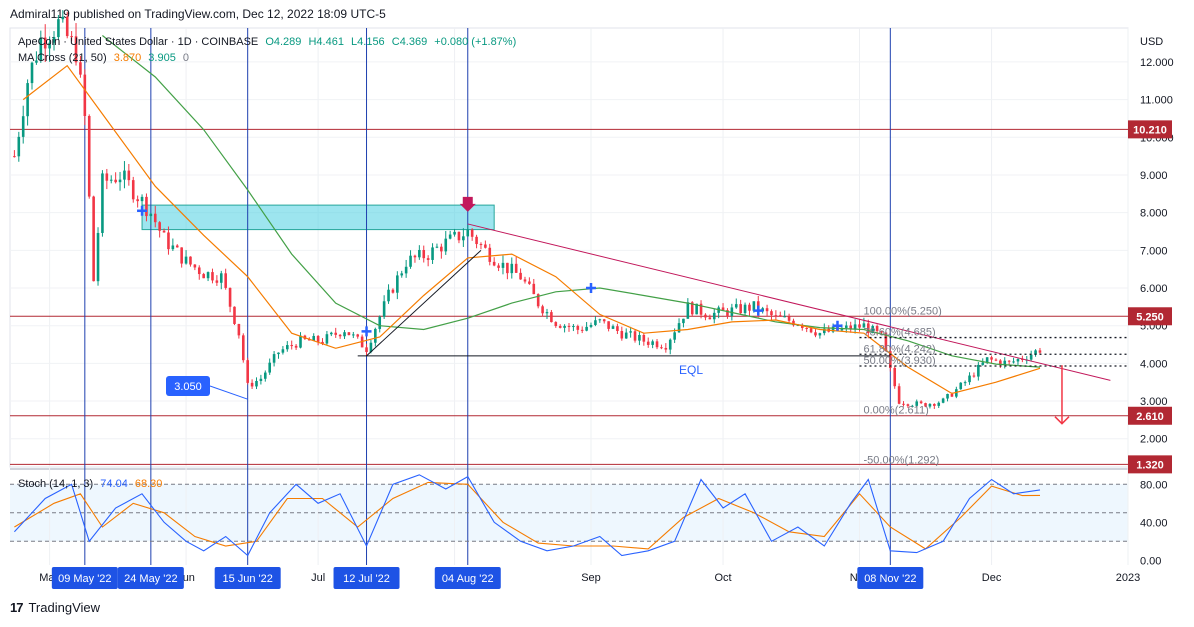  Describe the element at coordinates (1062, 420) in the screenshot. I see `down-arrow-icon` at that location.